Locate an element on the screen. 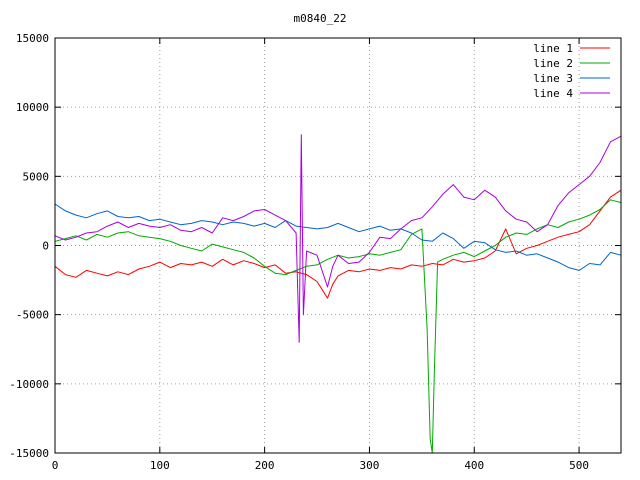  legend-label-3: line 3 is located at coordinates (553, 78).